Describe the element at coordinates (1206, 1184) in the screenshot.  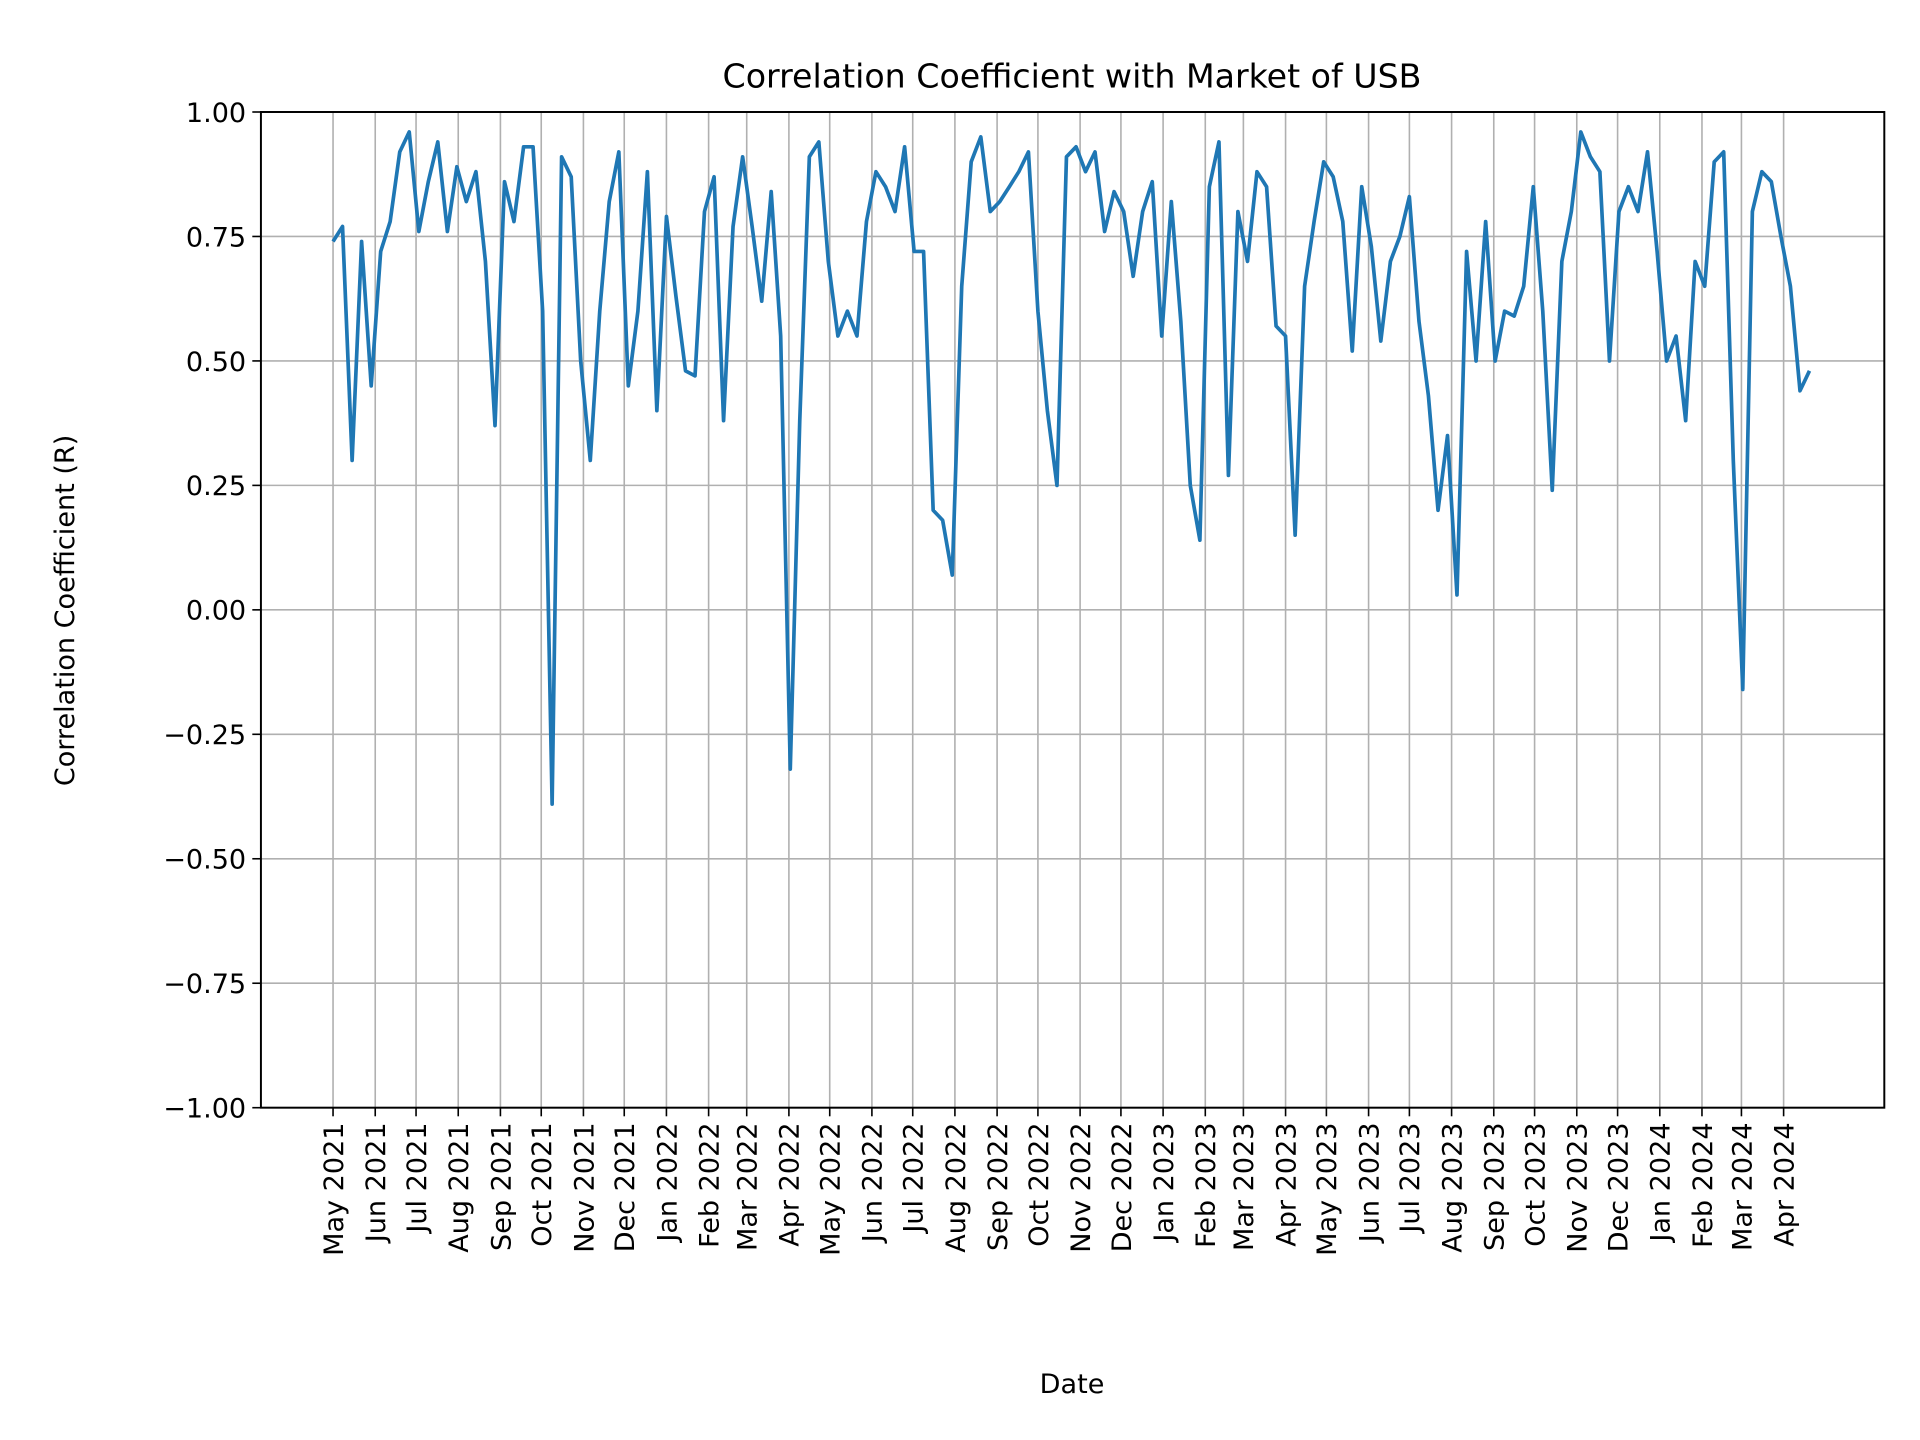
I see `x-tick-label: Feb 2023` at that location.